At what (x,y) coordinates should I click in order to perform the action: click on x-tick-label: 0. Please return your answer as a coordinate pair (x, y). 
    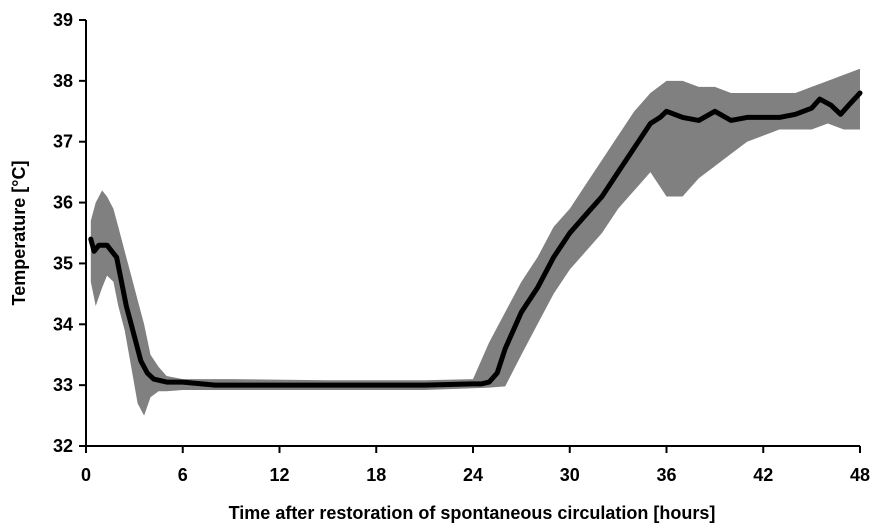
    Looking at the image, I should click on (86, 475).